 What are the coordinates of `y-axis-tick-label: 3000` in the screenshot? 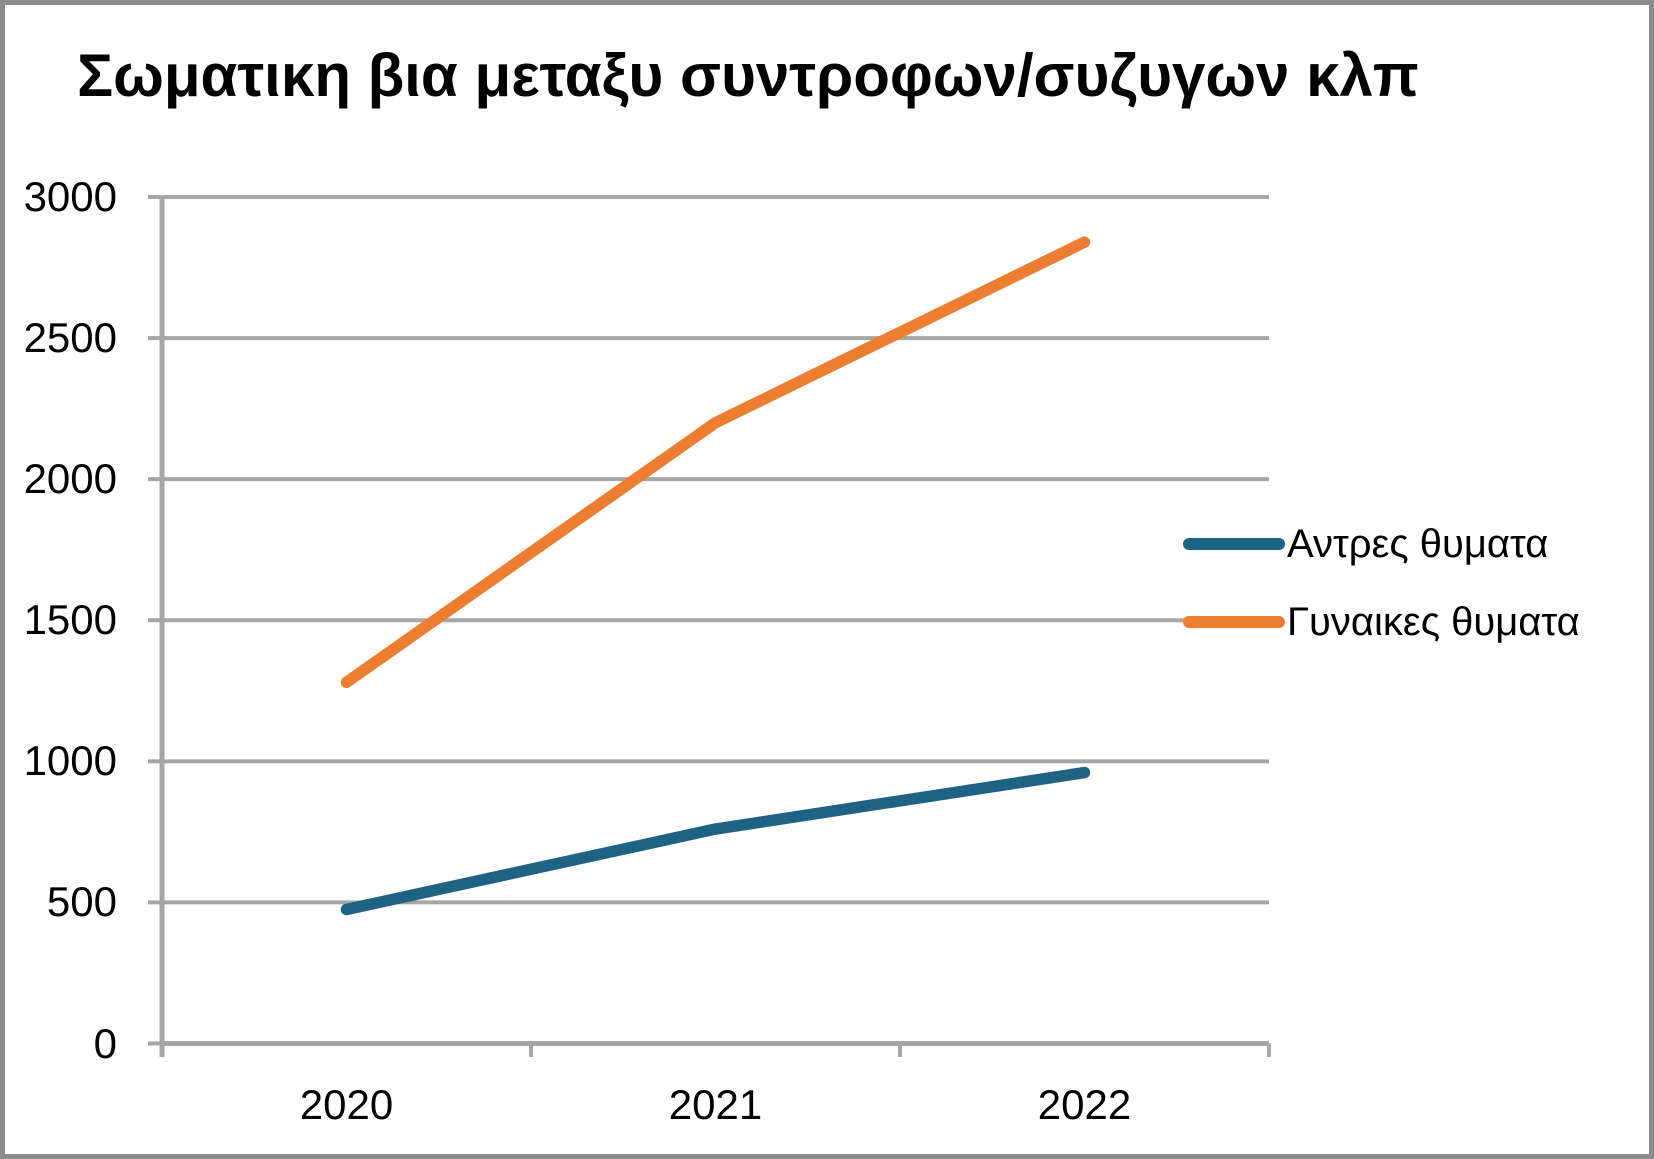 It's located at (70, 196).